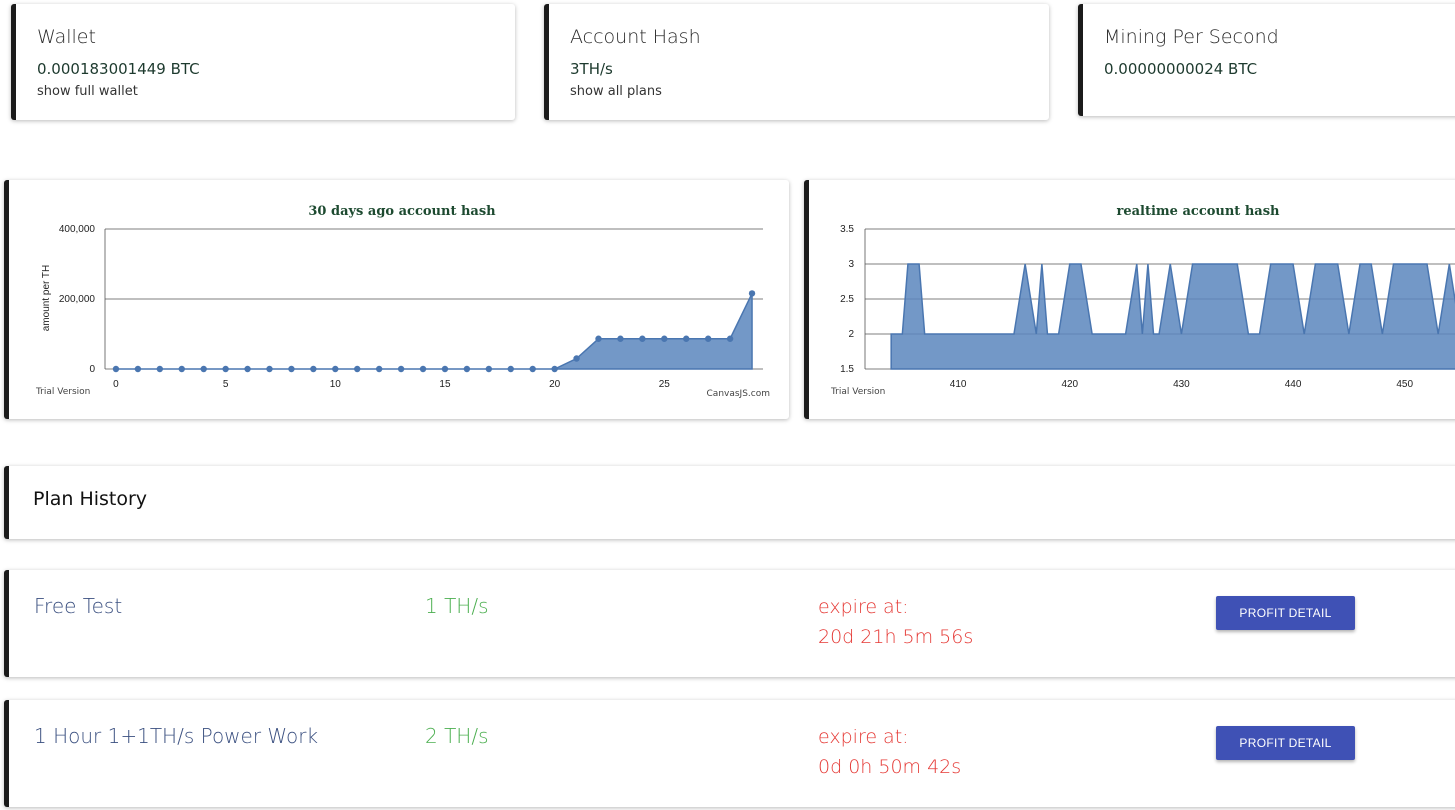  Describe the element at coordinates (1404, 384) in the screenshot. I see `x-tick-label: 450` at that location.